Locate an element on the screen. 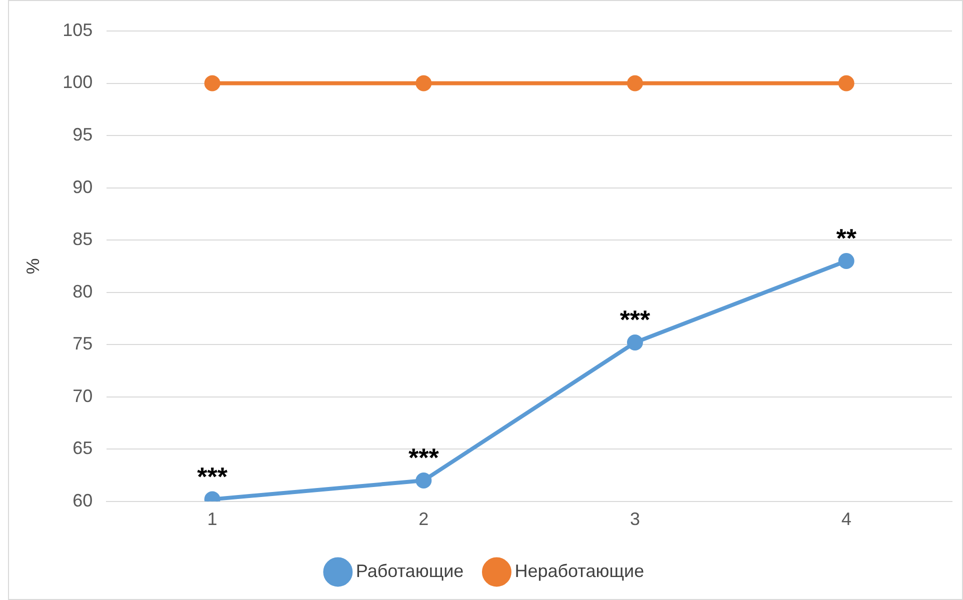  y-tick-label: 100 is located at coordinates (77, 82).